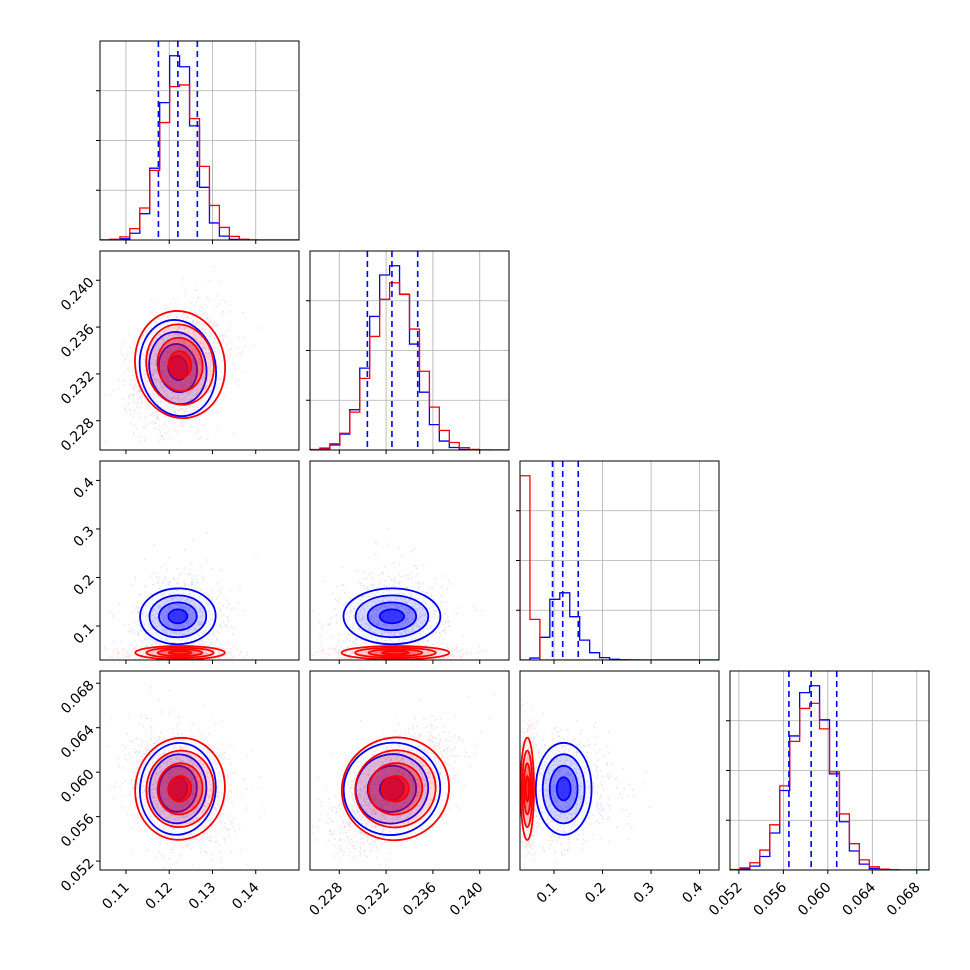 Image resolution: width=970 pixels, height=970 pixels. I want to click on panel-p2-p1: 0.228 0.232 0.236 0.240, so click(179, 352).